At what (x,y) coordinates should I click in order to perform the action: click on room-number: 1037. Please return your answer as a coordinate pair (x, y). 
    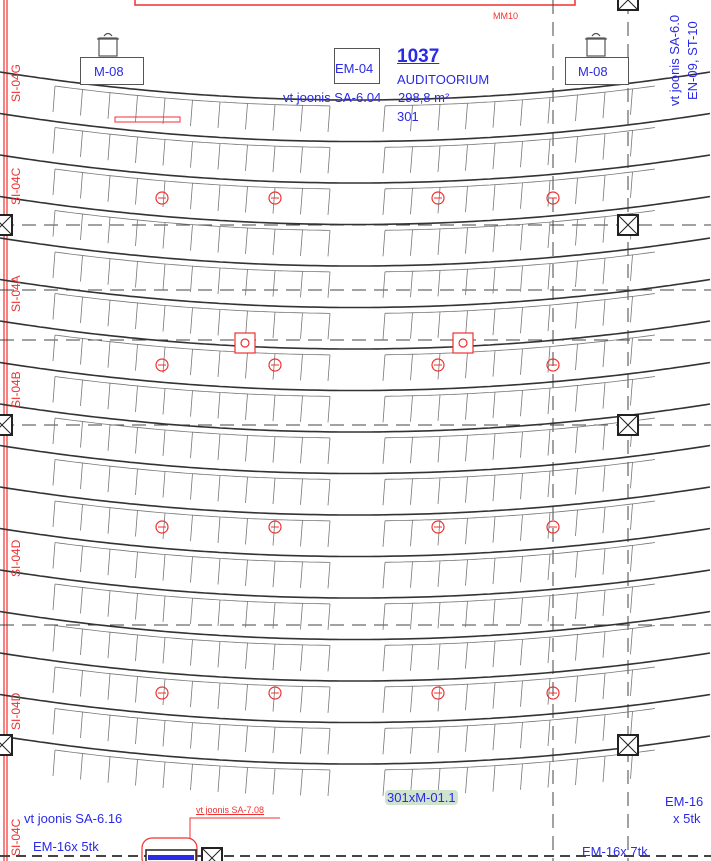
    Looking at the image, I should click on (418, 56).